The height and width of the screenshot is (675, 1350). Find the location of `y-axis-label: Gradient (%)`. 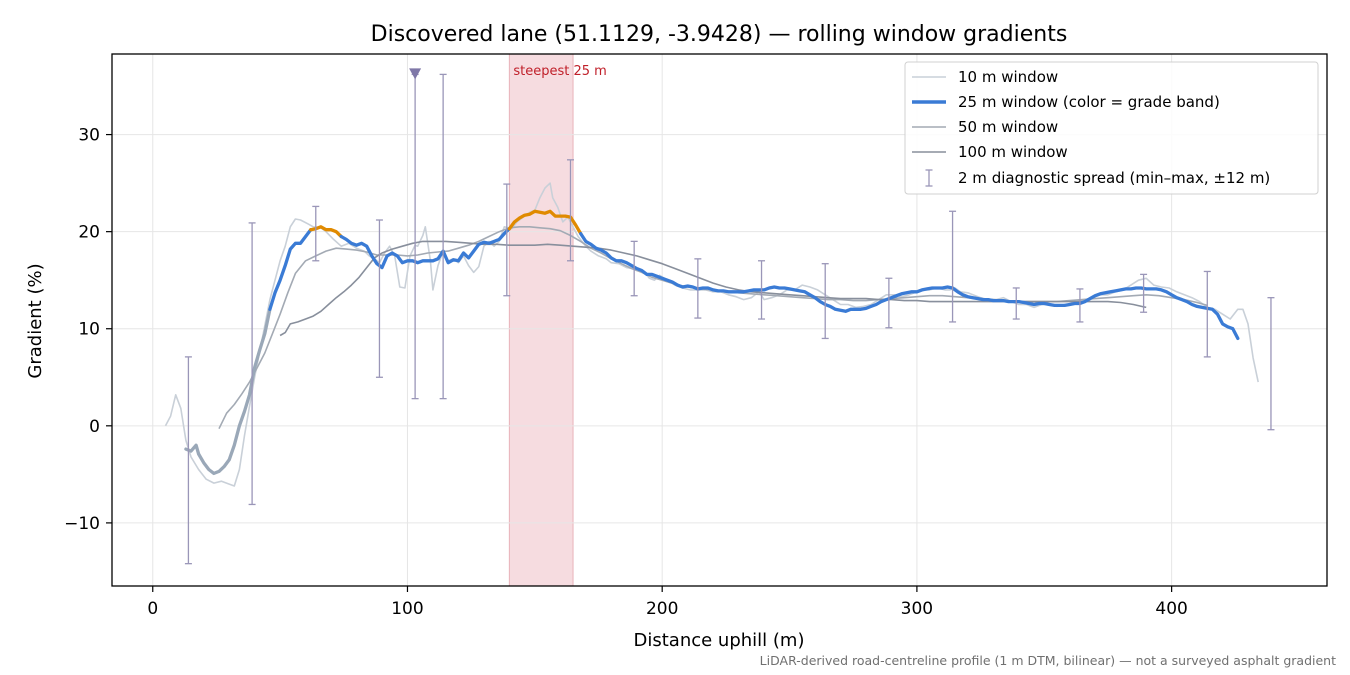

y-axis-label: Gradient (%) is located at coordinates (35, 320).